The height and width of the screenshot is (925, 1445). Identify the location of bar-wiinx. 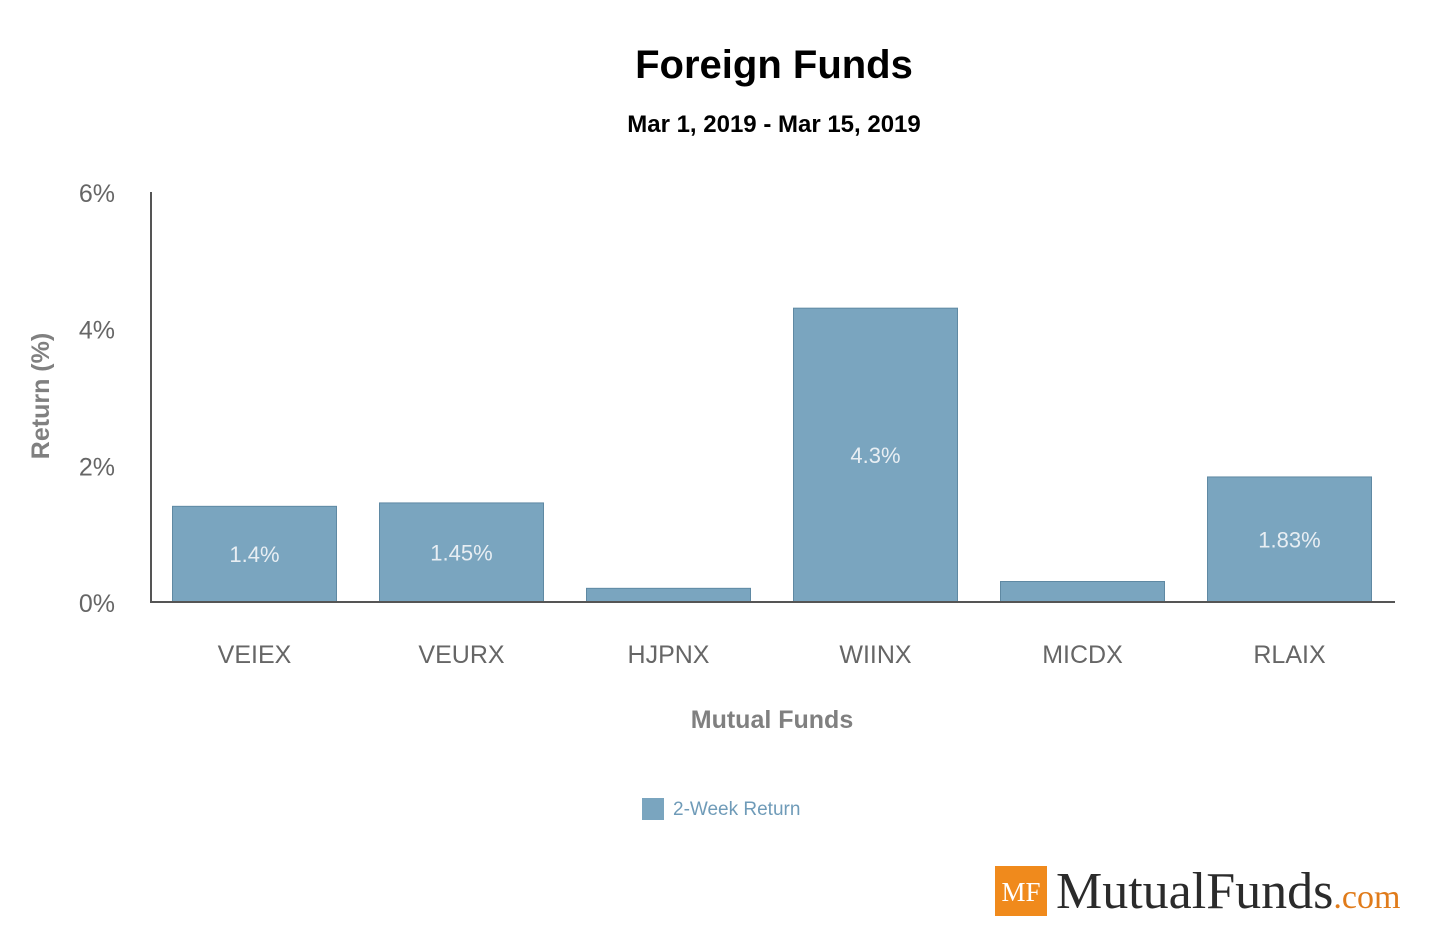
(875, 455).